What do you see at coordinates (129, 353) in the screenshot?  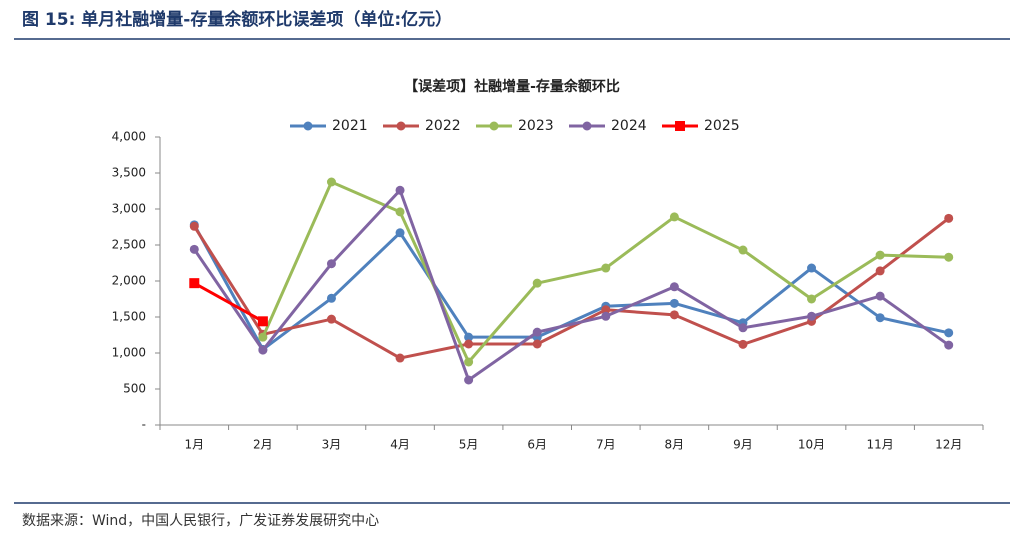 I see `y-tick-label: 1,000` at bounding box center [129, 353].